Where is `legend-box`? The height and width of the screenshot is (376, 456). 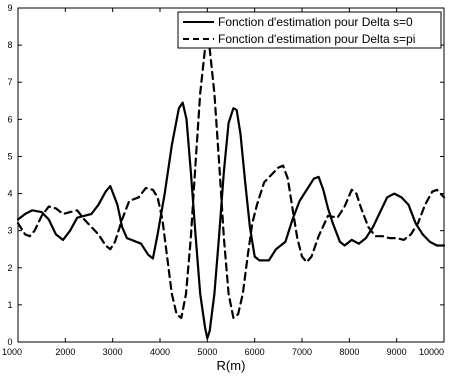 legend-box is located at coordinates (309, 30).